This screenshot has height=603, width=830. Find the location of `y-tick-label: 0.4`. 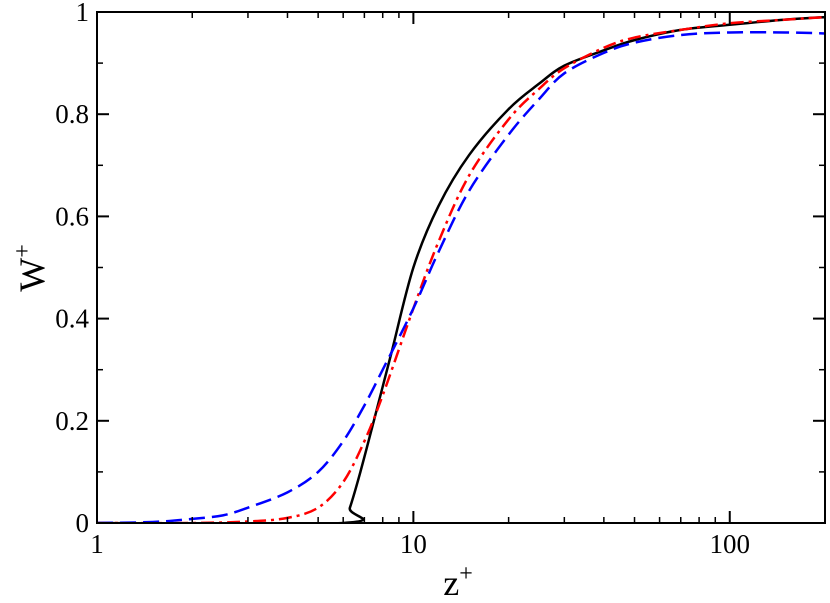

y-tick-label: 0.4 is located at coordinates (72, 319).